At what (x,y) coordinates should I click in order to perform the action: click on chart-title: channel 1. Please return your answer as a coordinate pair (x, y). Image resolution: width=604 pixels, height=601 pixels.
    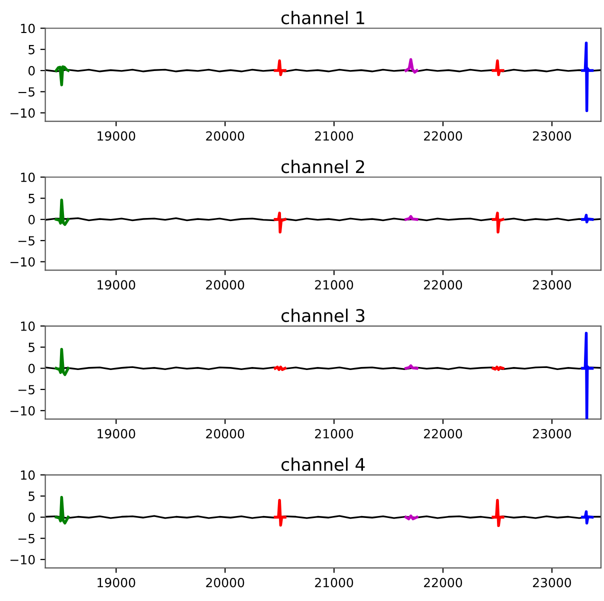
    Looking at the image, I should click on (322, 17).